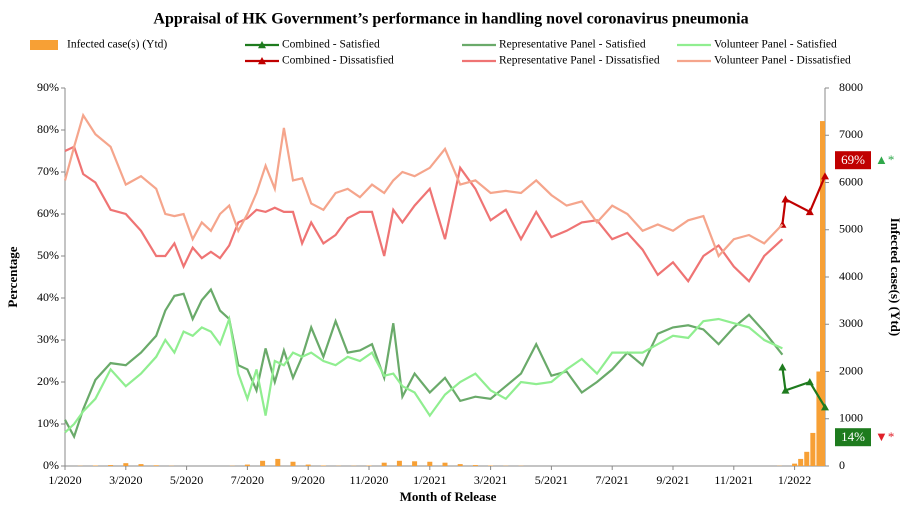 Image resolution: width=903 pixels, height=506 pixels. What do you see at coordinates (48, 297) in the screenshot?
I see `y-tick-label: 40%` at bounding box center [48, 297].